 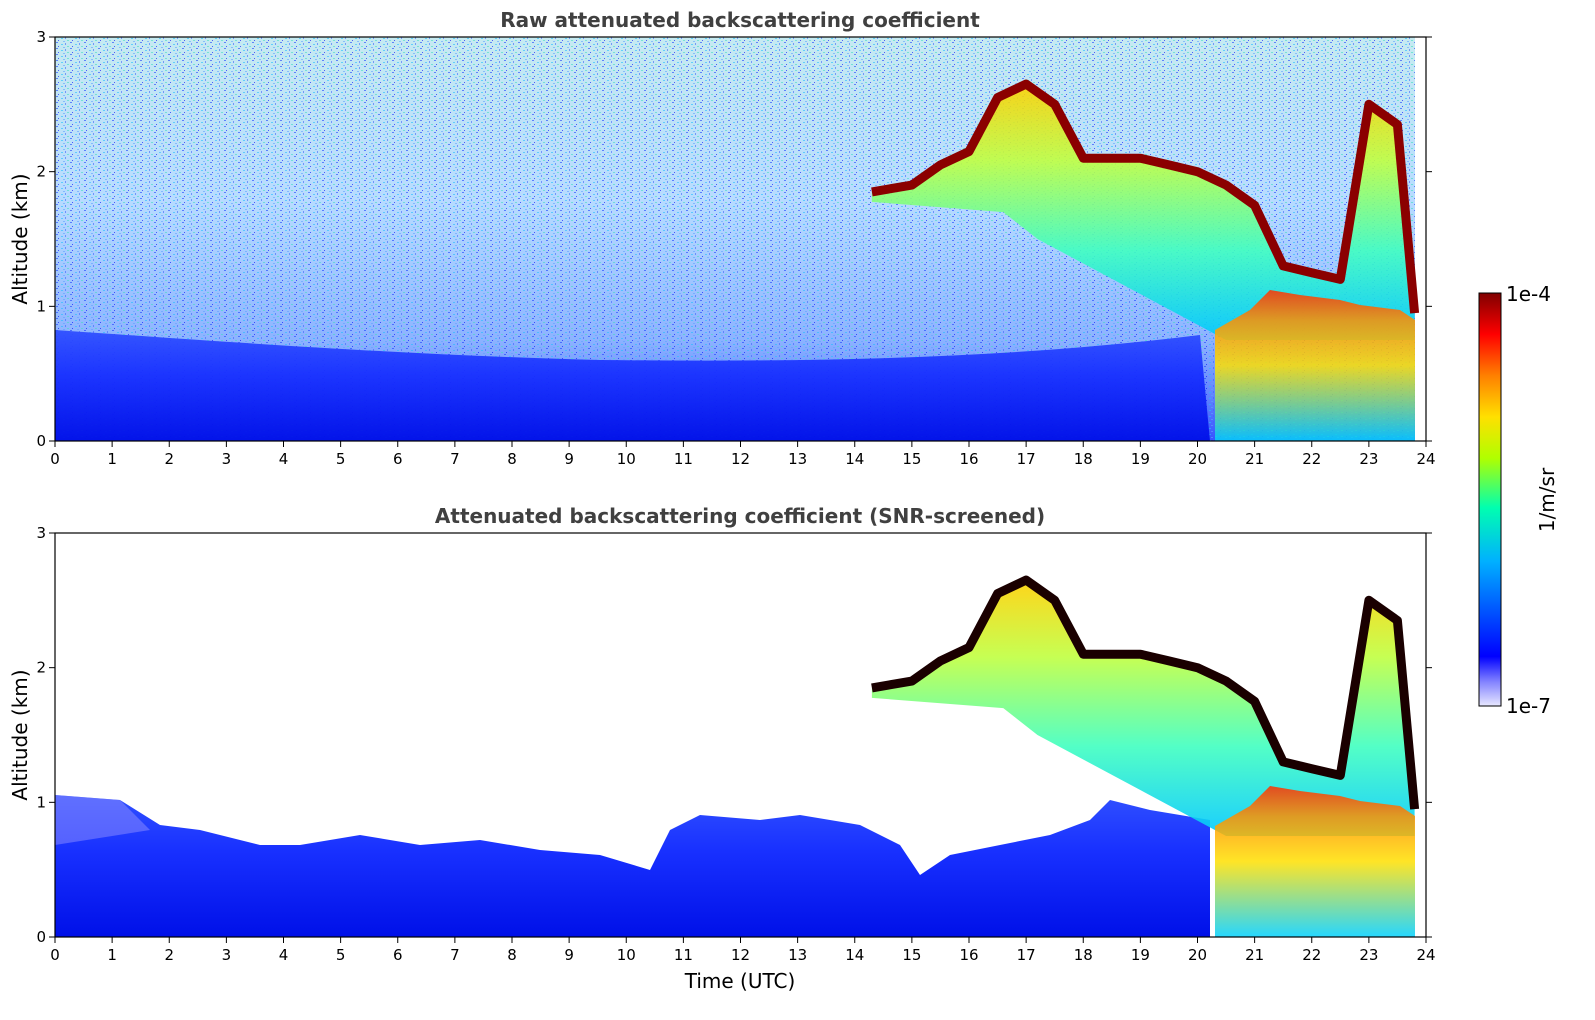 I want to click on raw-x-tick-label: 23, so click(x=1368, y=459).